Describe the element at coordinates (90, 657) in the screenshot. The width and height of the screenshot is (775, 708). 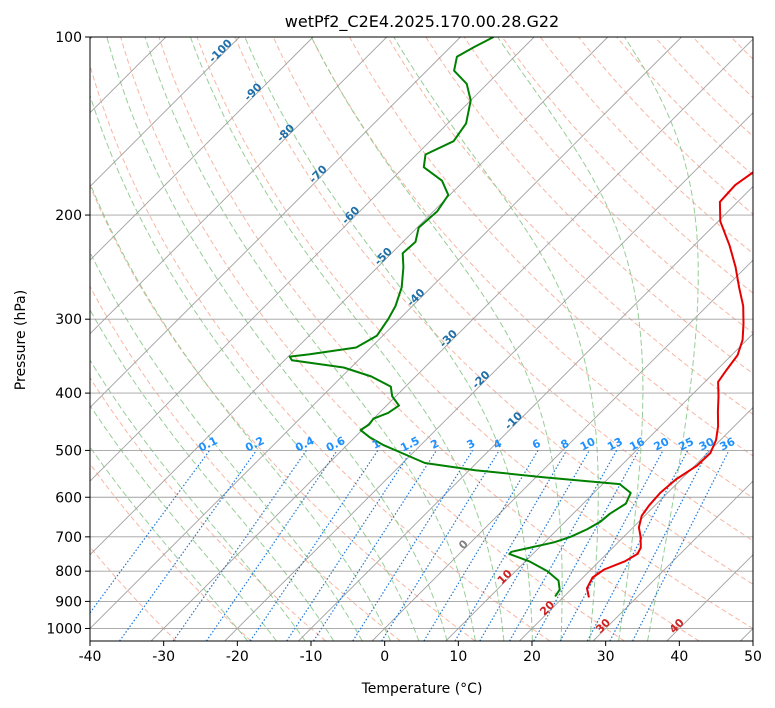
I see `x-tick-label: -40` at that location.